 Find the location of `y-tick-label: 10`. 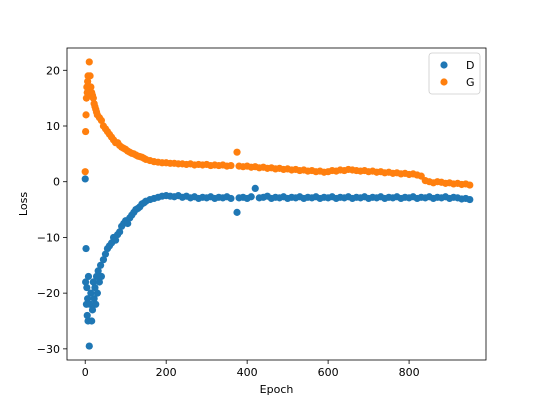

y-tick-label: 10 is located at coordinates (53, 126).